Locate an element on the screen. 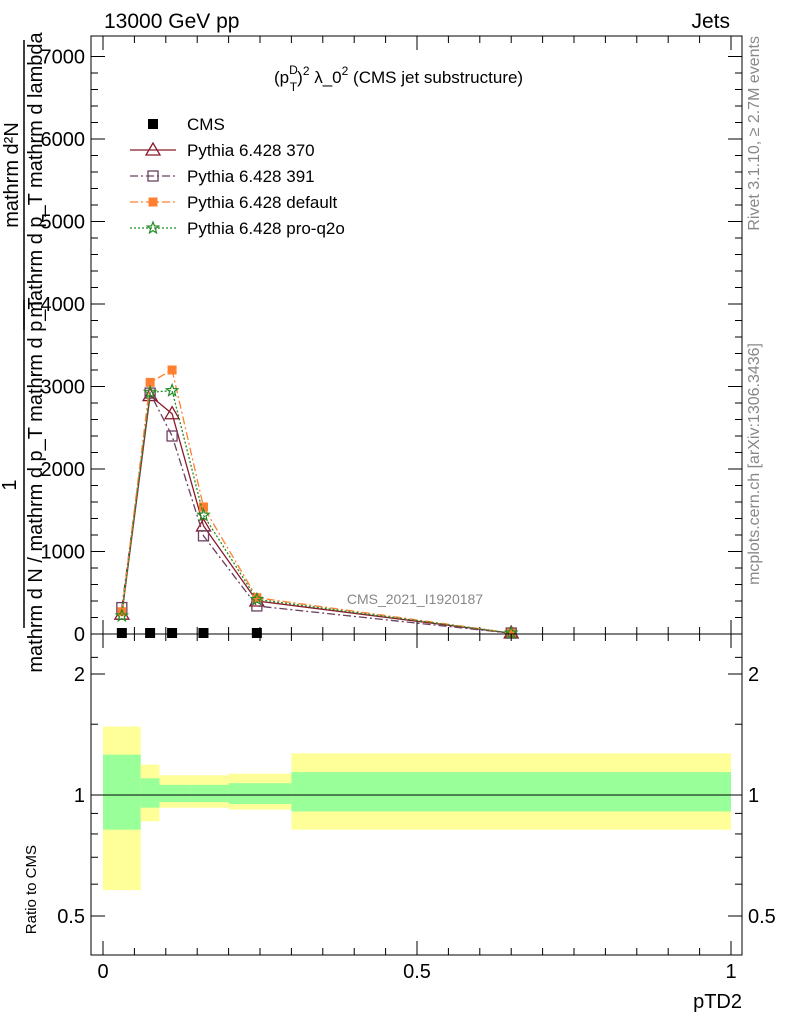  mcplots-label: mcplots.cern.ch [arXiv:1306.3436] is located at coordinates (754, 464).